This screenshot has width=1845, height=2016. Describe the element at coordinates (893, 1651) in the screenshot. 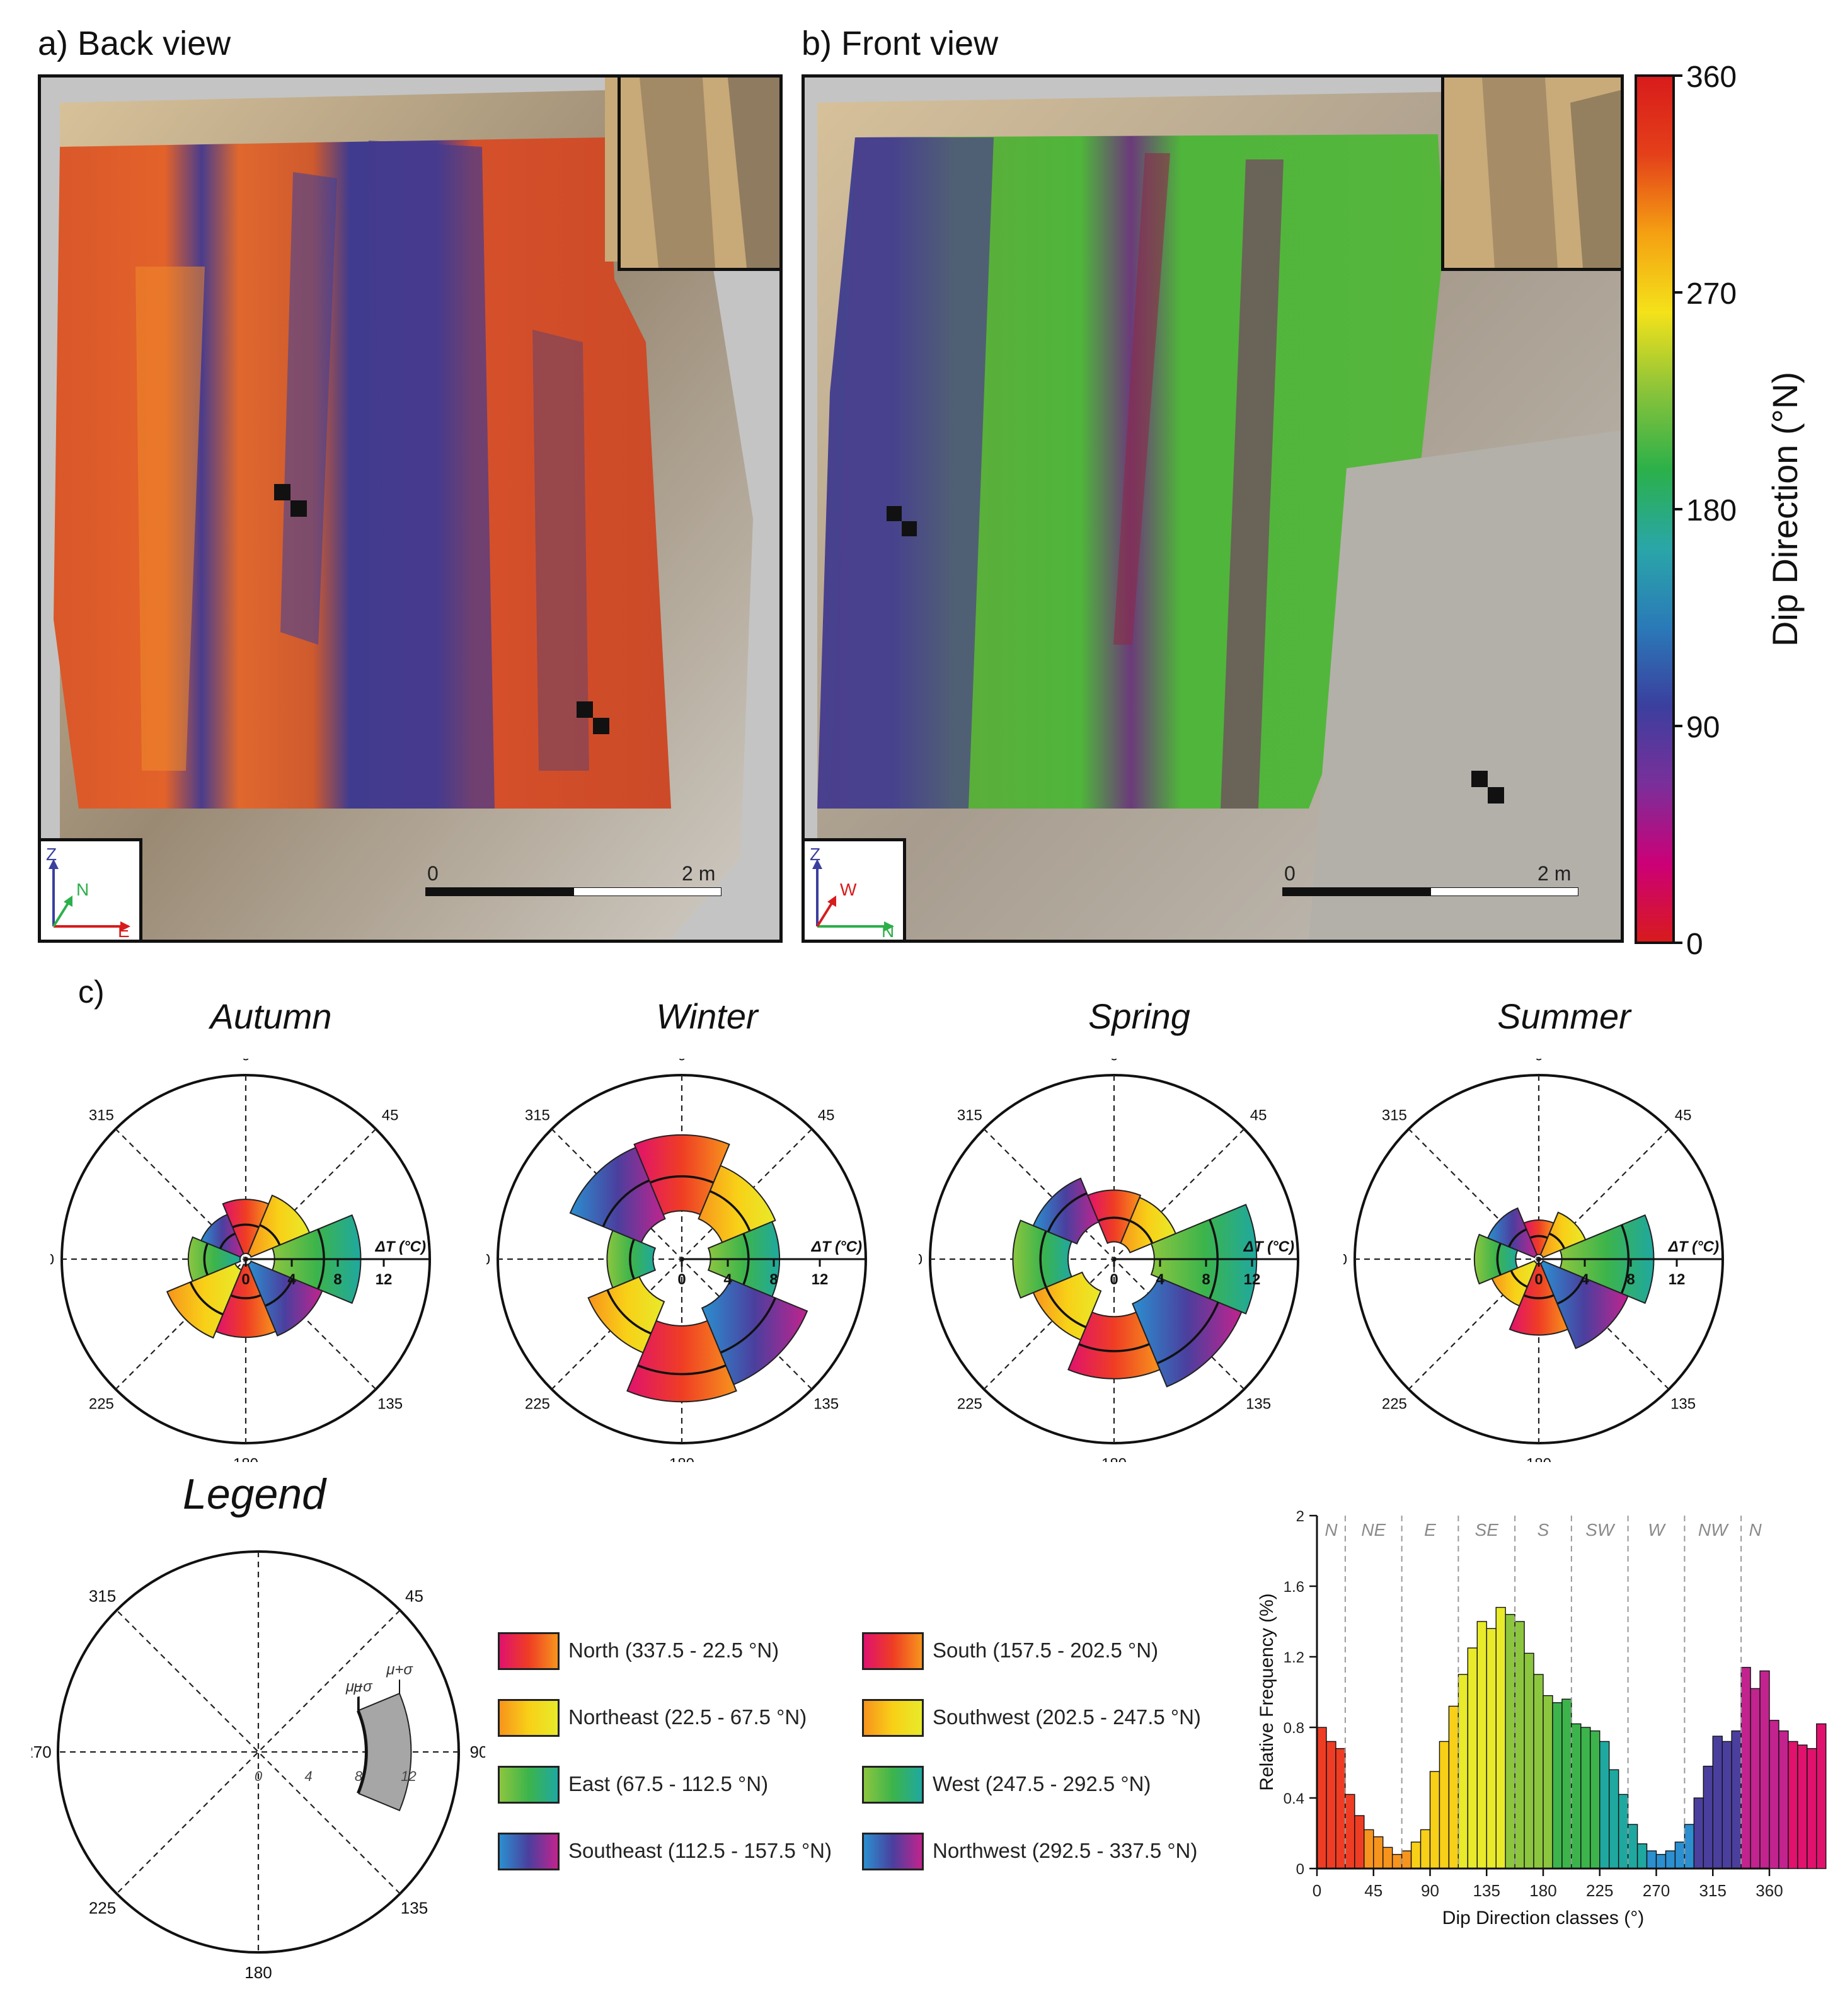

I see `legend-swatch-south` at that location.